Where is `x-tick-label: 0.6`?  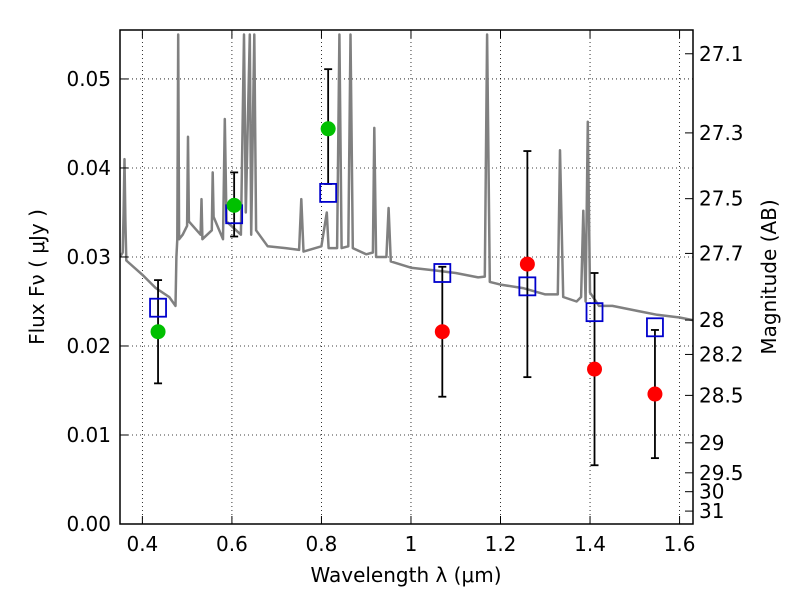 x-tick-label: 0.6 is located at coordinates (232, 544).